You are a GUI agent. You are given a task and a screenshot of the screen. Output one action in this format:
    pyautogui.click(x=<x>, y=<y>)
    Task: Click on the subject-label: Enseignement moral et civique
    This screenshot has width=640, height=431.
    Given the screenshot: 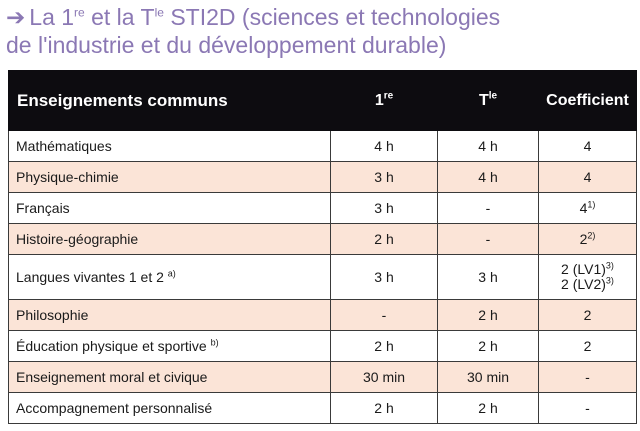 What is the action you would take?
    pyautogui.click(x=112, y=377)
    